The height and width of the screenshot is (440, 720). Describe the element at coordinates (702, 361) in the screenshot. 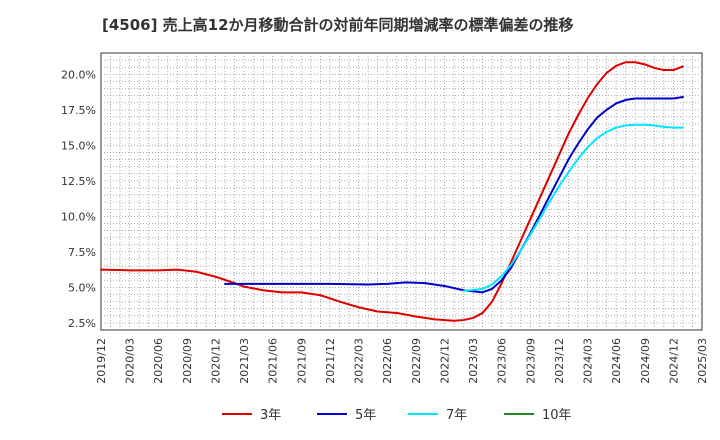

I see `x-tick-label: 2025/03` at that location.